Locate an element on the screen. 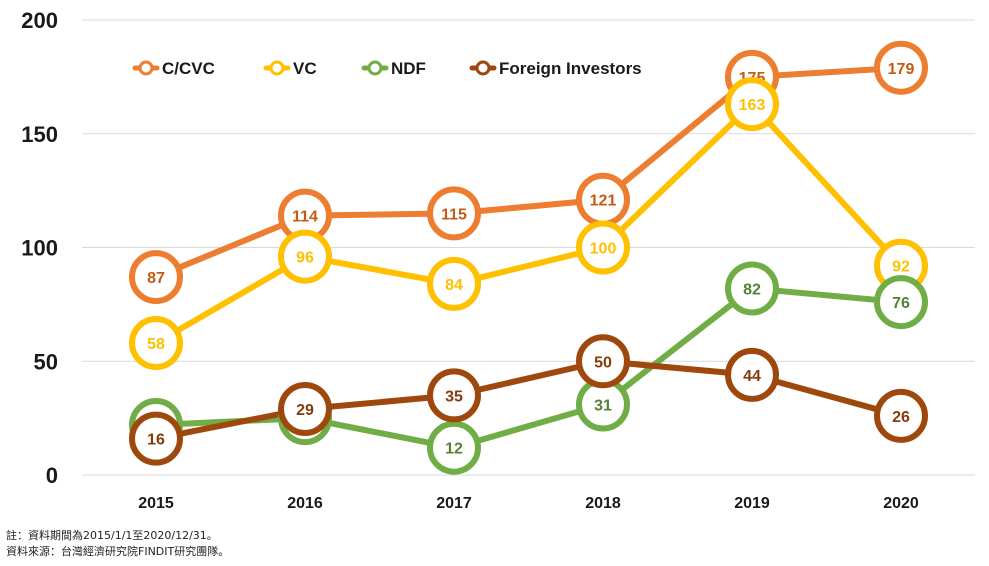  y-tick-label: 0 is located at coordinates (52, 475).